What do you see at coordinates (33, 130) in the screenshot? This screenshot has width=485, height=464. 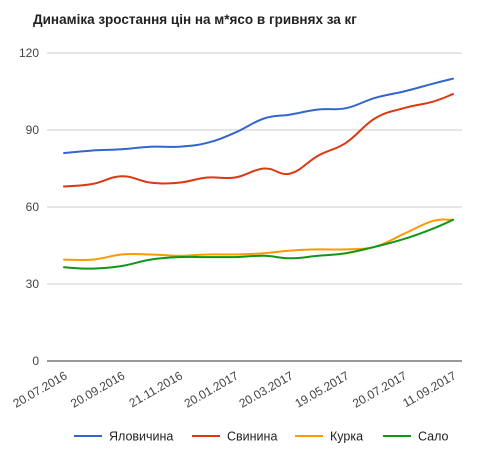 I see `y-tick-label: 90` at bounding box center [33, 130].